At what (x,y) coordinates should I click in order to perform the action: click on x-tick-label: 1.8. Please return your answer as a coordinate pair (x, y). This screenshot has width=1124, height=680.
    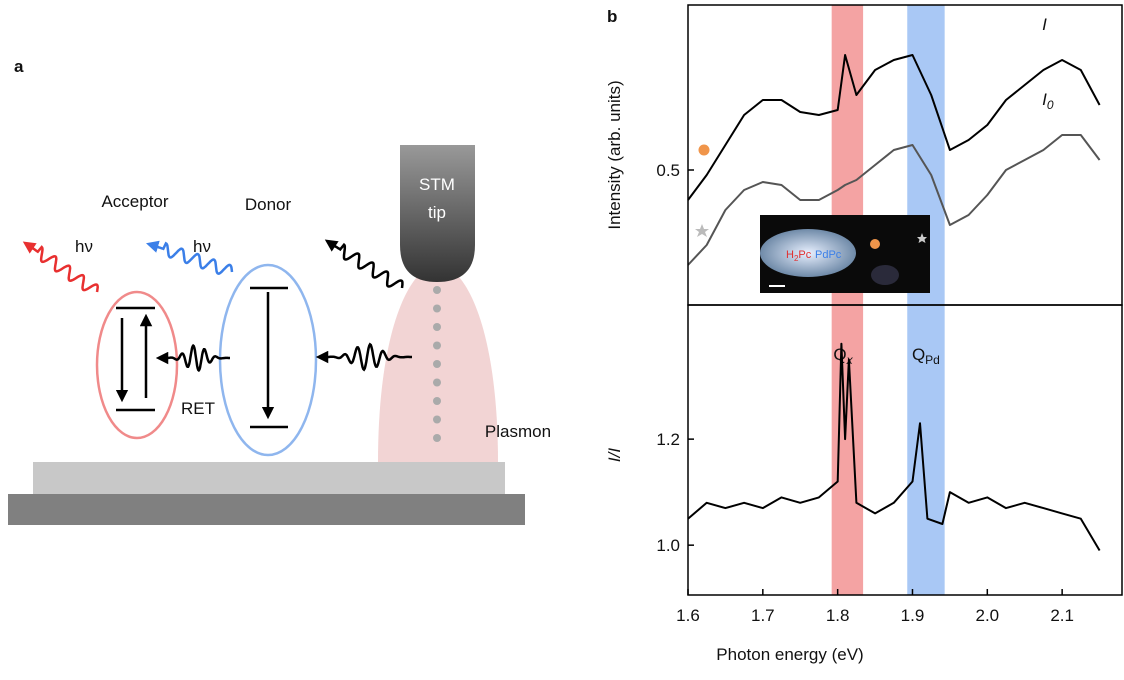
    Looking at the image, I should click on (838, 615).